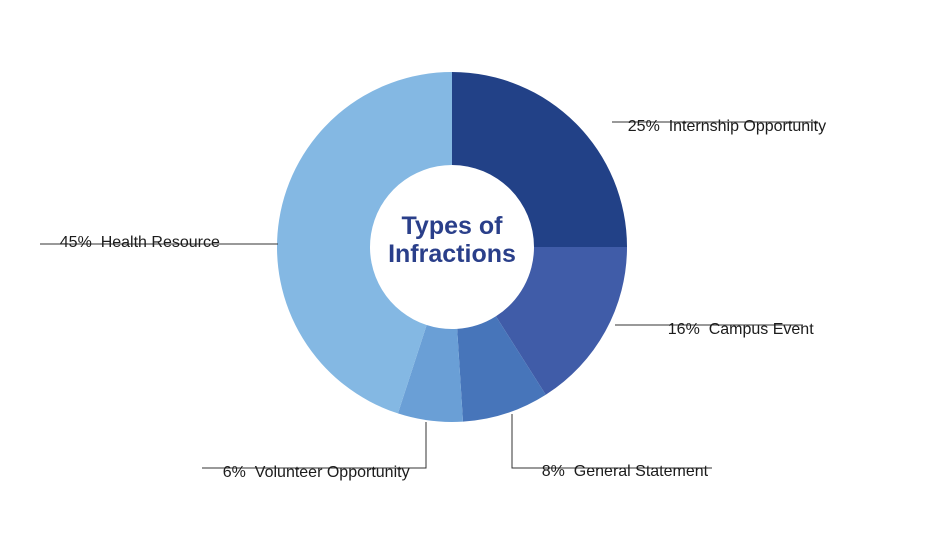  Describe the element at coordinates (430, 373) in the screenshot. I see `donut-slice-volunteer-opportunity` at that location.